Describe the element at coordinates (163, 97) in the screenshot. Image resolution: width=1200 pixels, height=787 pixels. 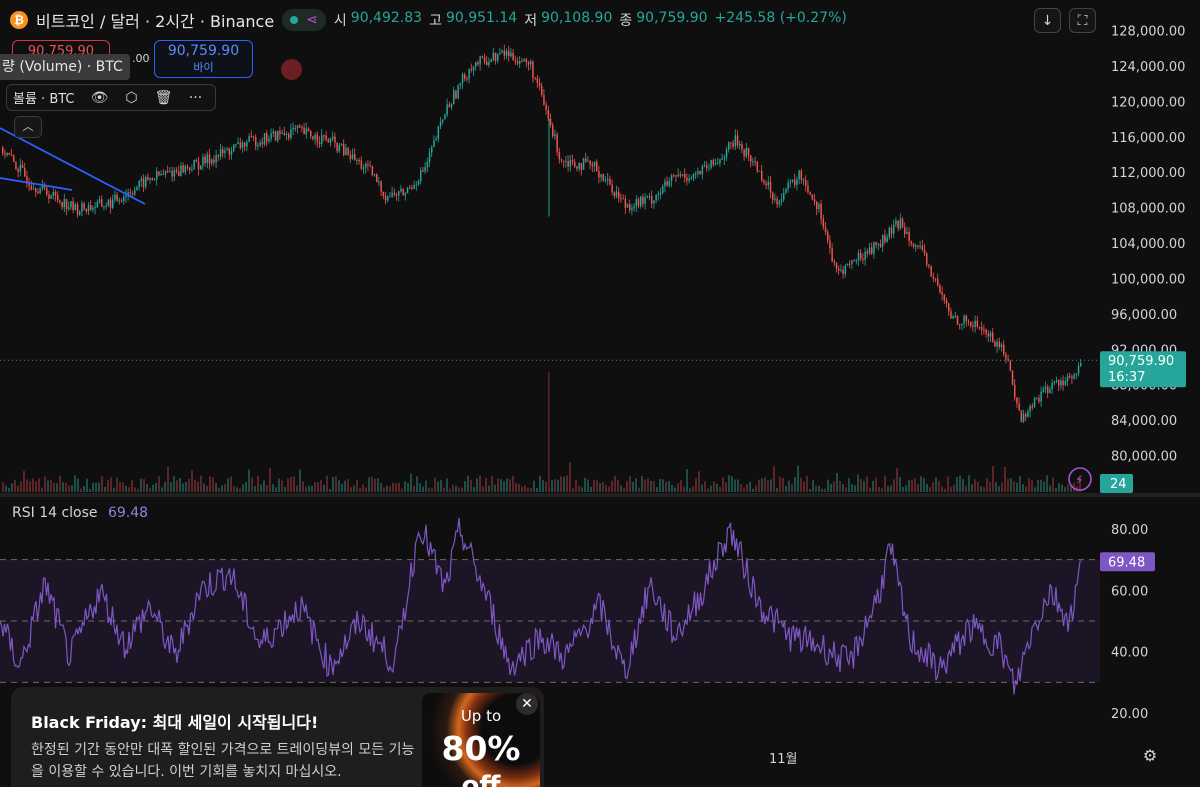
I see `trash-icon: 🗑` at that location.